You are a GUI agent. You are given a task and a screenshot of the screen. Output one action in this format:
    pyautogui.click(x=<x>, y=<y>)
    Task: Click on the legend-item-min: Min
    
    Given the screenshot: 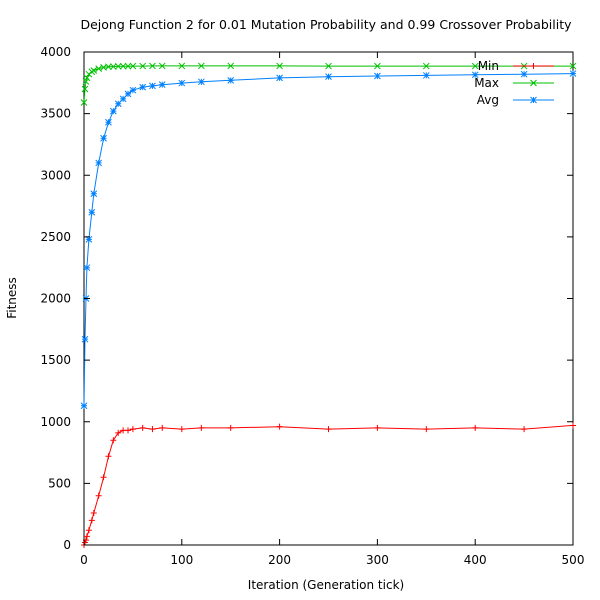 What is the action you would take?
    pyautogui.click(x=516, y=66)
    